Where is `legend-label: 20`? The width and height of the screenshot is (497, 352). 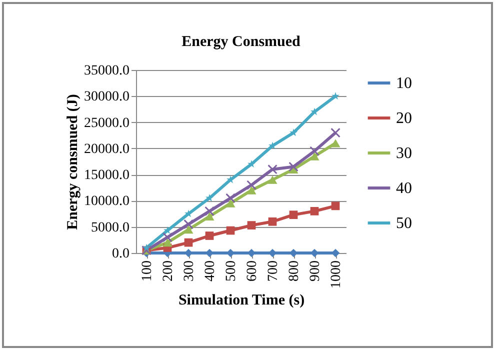
legend-label: 20 is located at coordinates (404, 118).